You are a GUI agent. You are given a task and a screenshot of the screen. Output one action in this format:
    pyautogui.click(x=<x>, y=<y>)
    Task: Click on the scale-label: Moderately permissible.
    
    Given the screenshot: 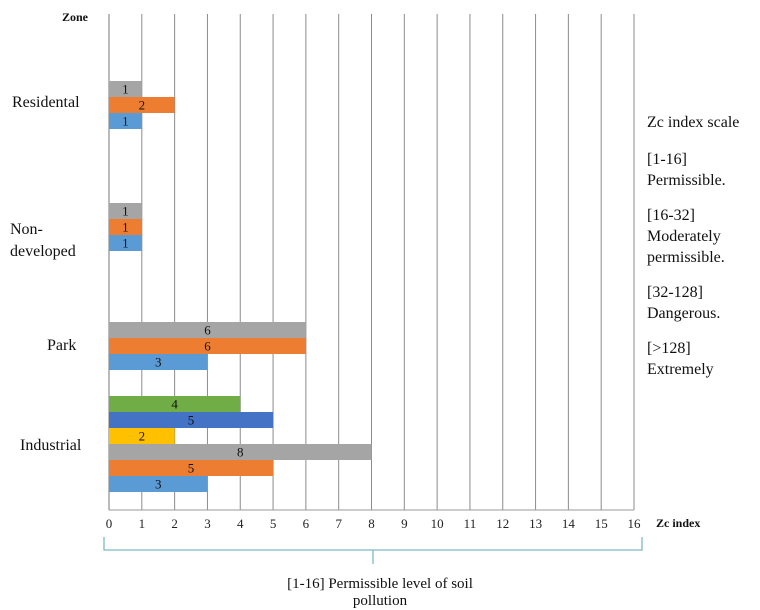 What is the action you would take?
    pyautogui.click(x=686, y=247)
    